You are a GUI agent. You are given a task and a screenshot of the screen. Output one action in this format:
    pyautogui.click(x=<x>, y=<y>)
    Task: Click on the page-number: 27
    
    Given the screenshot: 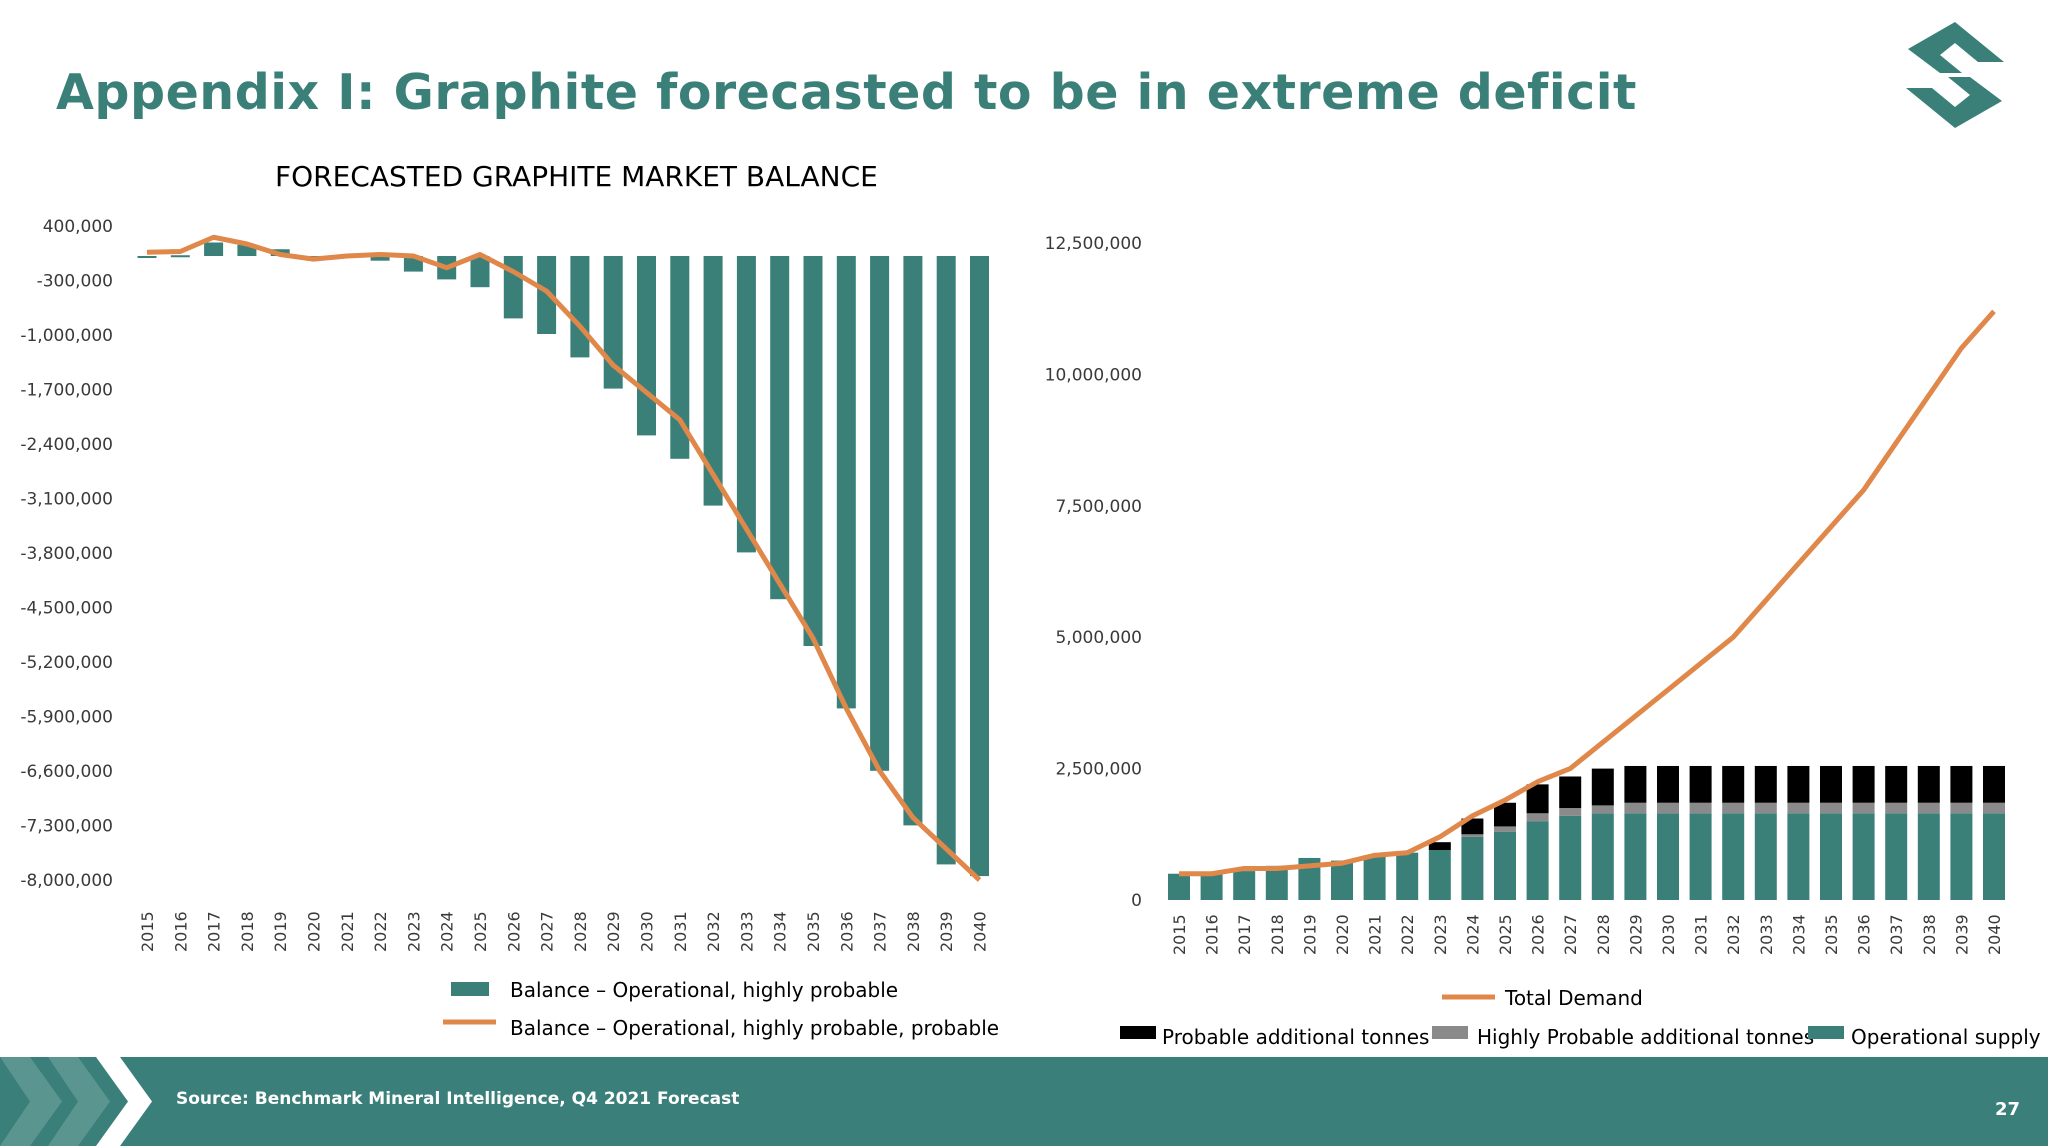 What is the action you would take?
    pyautogui.click(x=2007, y=1109)
    